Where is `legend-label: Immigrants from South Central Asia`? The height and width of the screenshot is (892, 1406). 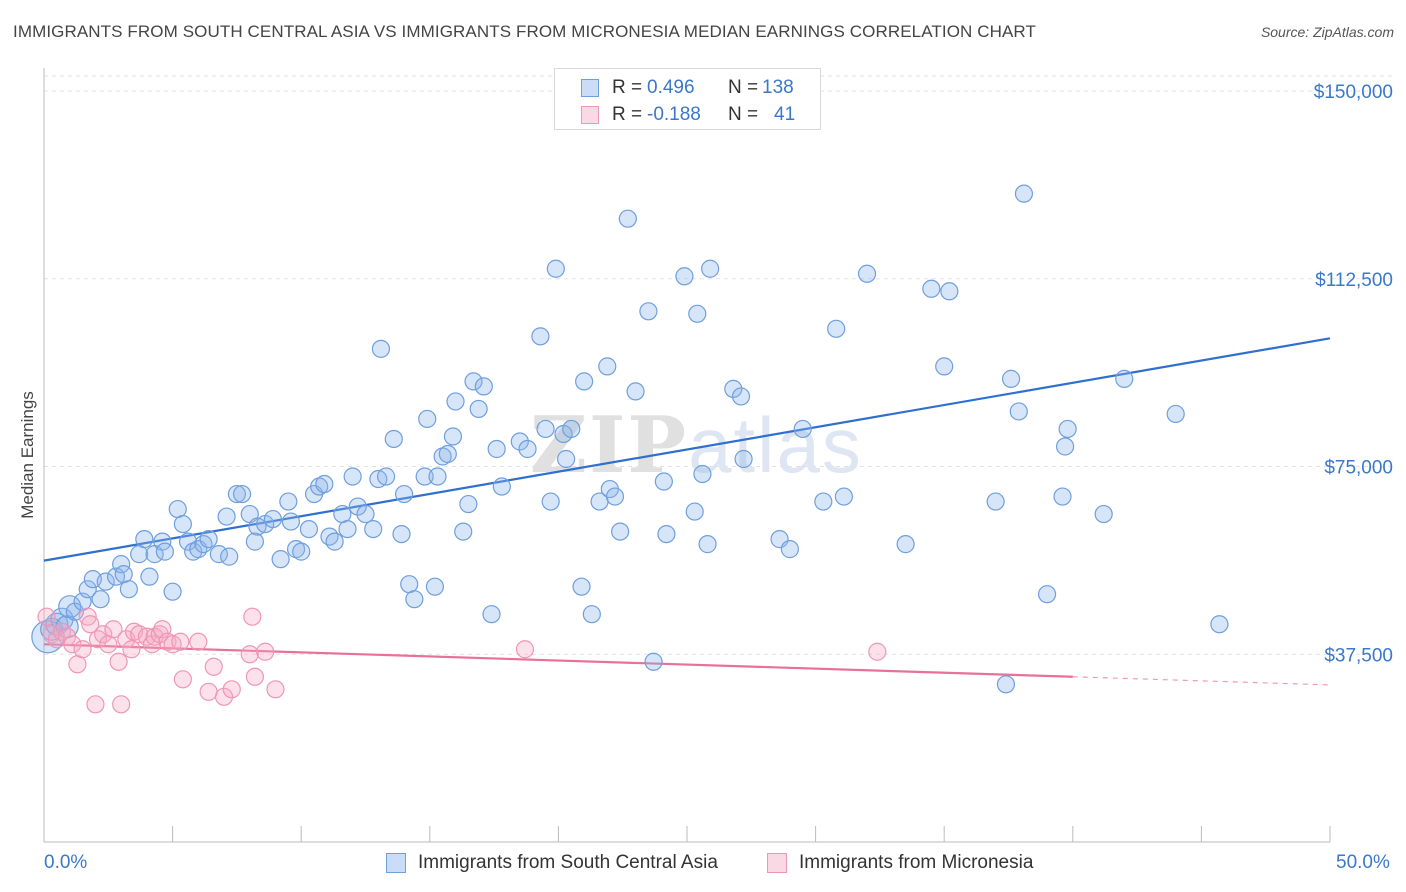
legend-label: Immigrants from South Central Asia is located at coordinates (568, 862).